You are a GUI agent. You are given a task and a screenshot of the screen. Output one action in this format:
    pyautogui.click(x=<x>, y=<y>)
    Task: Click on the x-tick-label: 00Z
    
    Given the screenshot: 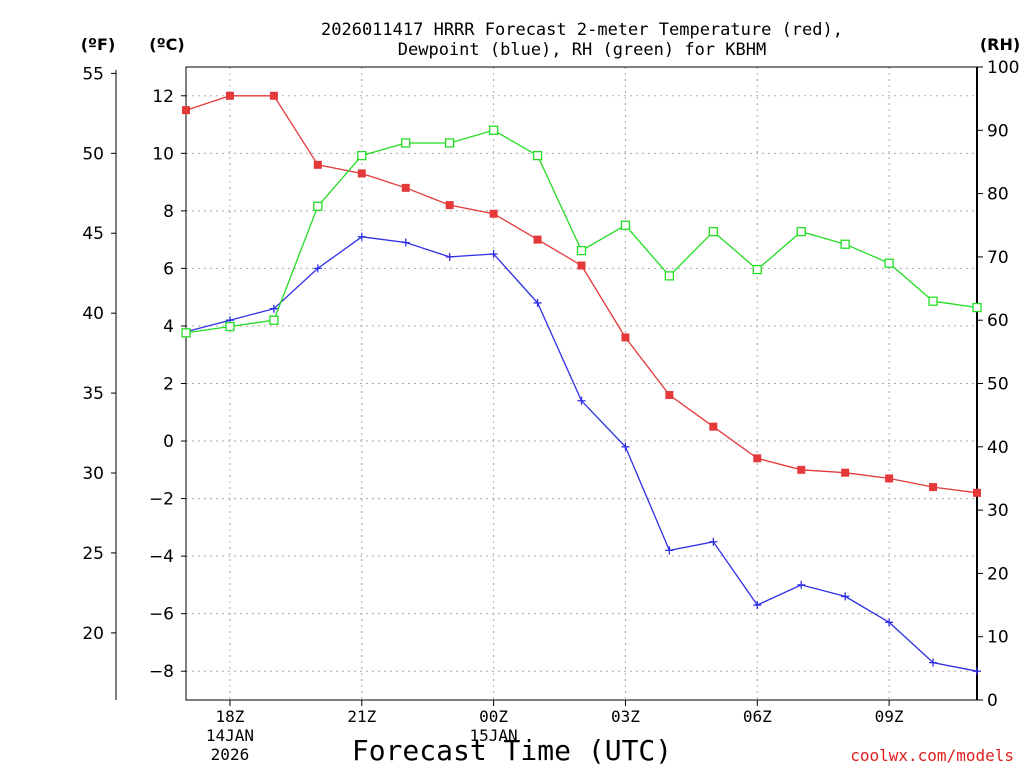 What is the action you would take?
    pyautogui.click(x=493, y=716)
    